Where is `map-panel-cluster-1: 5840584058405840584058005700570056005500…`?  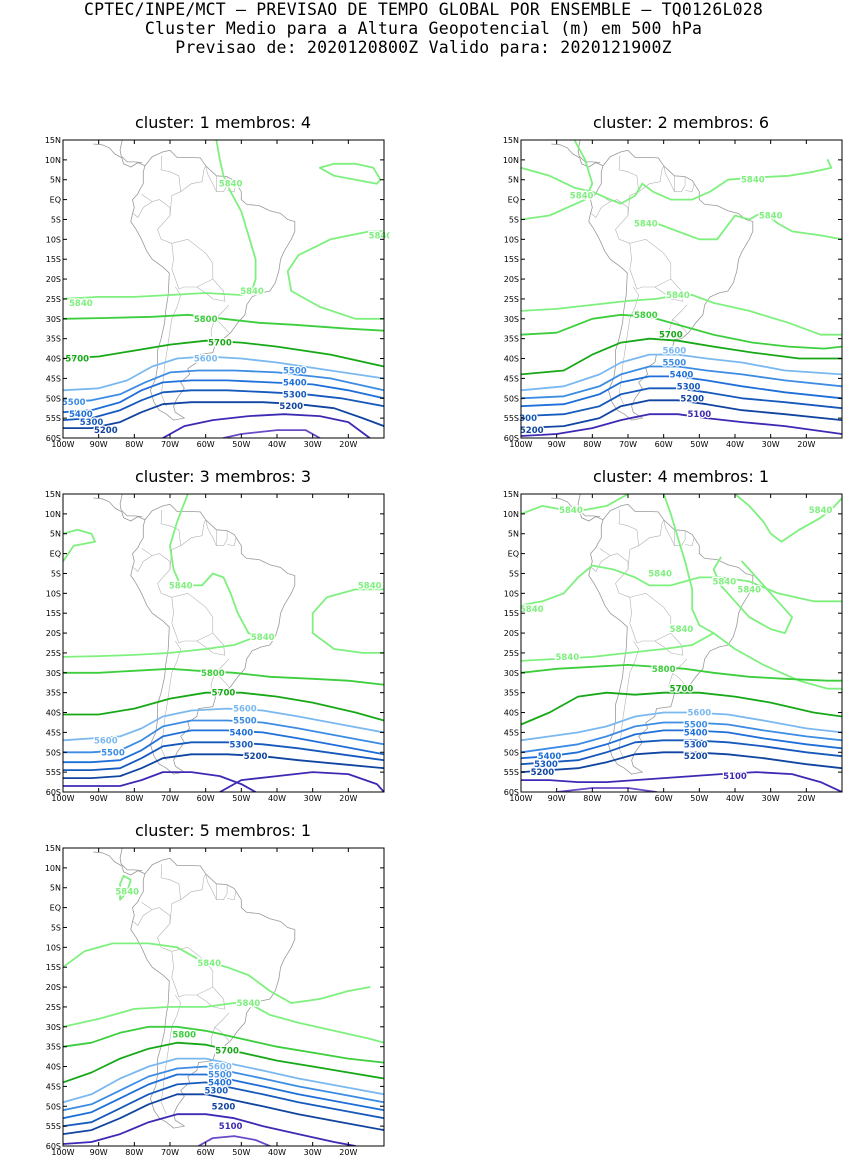
map-panel-cluster-1: 5840584058405840584058005700570056005500… is located at coordinates (210, 292).